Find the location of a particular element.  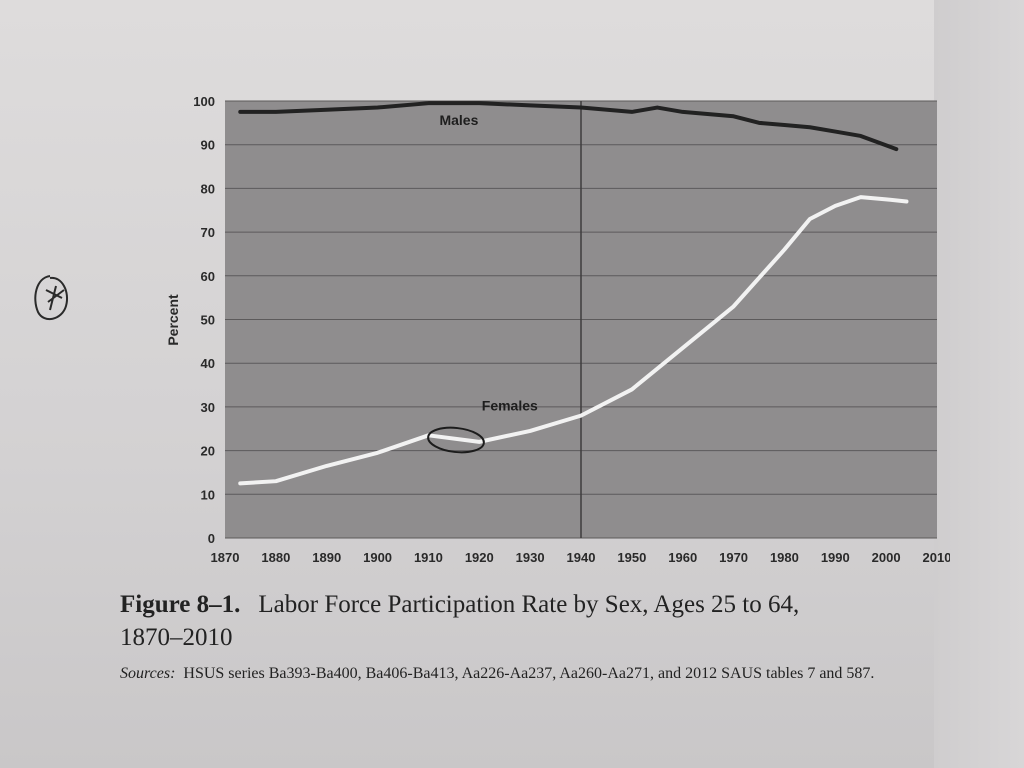

figure-label: Figure 8–1. is located at coordinates (180, 604).